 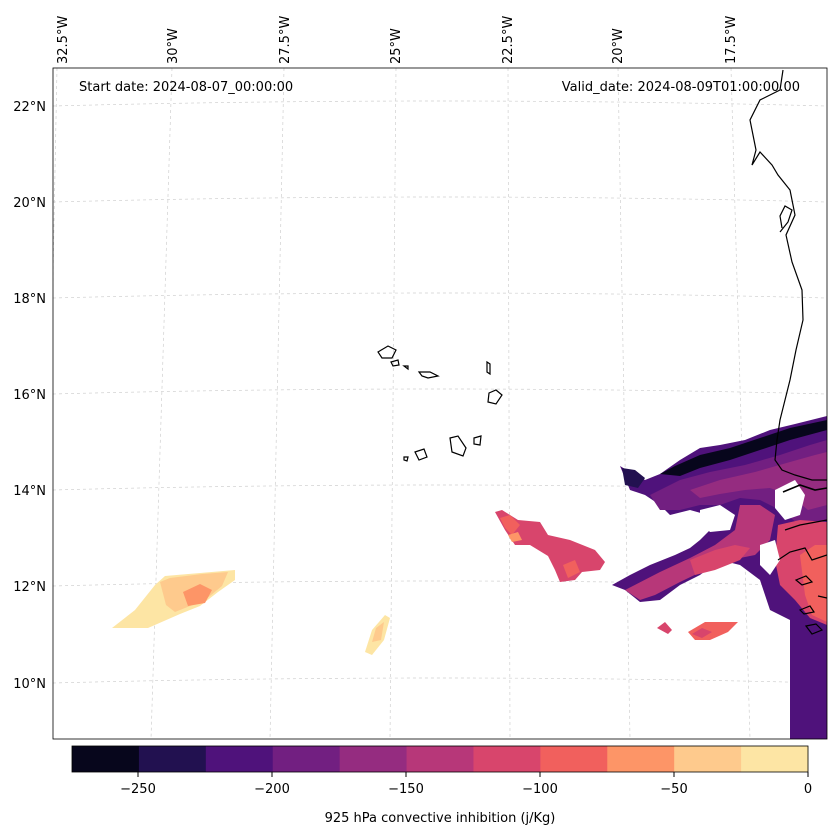 What do you see at coordinates (29, 587) in the screenshot?
I see `lat-label: 12°N` at bounding box center [29, 587].